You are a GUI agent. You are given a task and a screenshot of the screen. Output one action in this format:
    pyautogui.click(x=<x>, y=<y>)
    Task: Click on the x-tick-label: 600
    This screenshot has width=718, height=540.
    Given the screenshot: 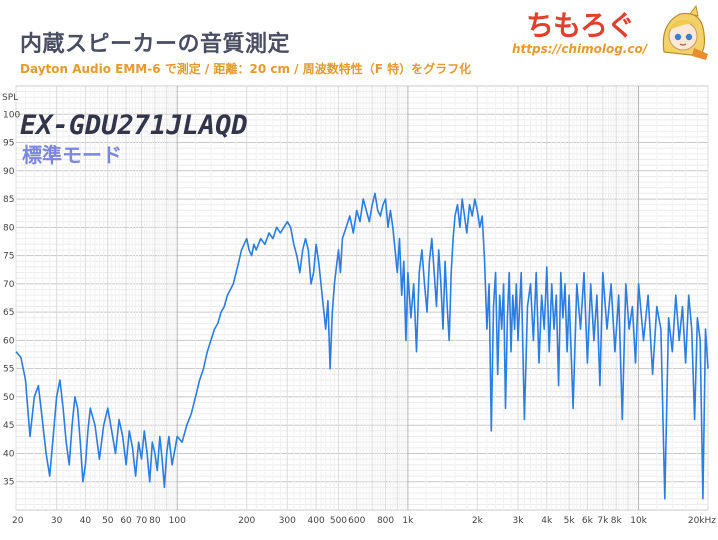 What is the action you would take?
    pyautogui.click(x=356, y=521)
    